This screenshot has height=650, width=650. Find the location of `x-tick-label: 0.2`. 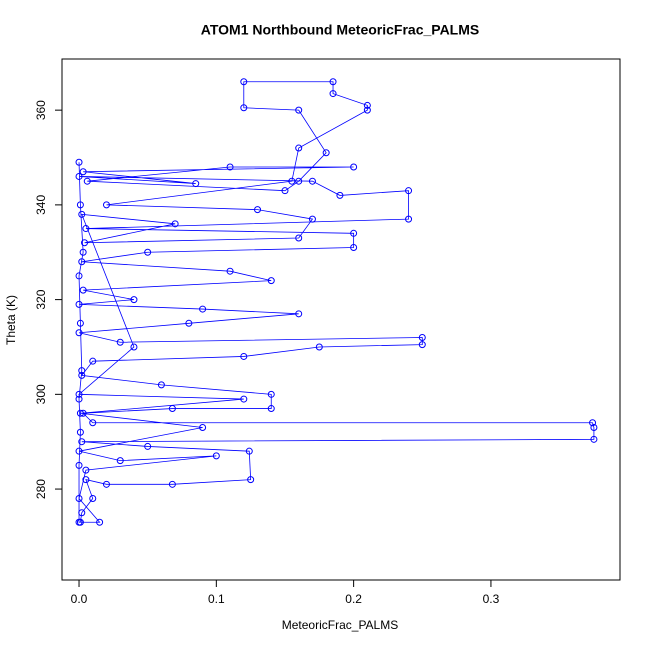

x-tick-label: 0.2 is located at coordinates (353, 599).